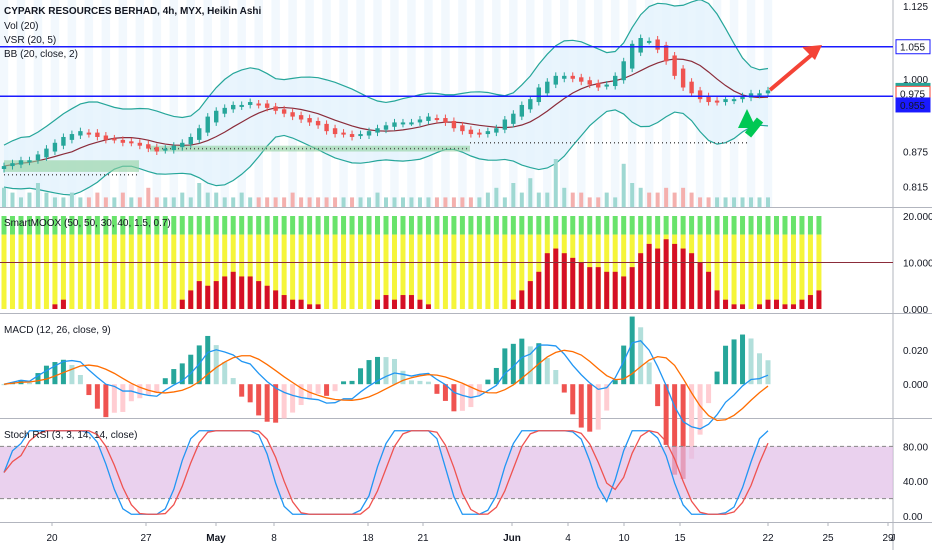  I want to click on x-tick-label-13: J, so click(893, 538).